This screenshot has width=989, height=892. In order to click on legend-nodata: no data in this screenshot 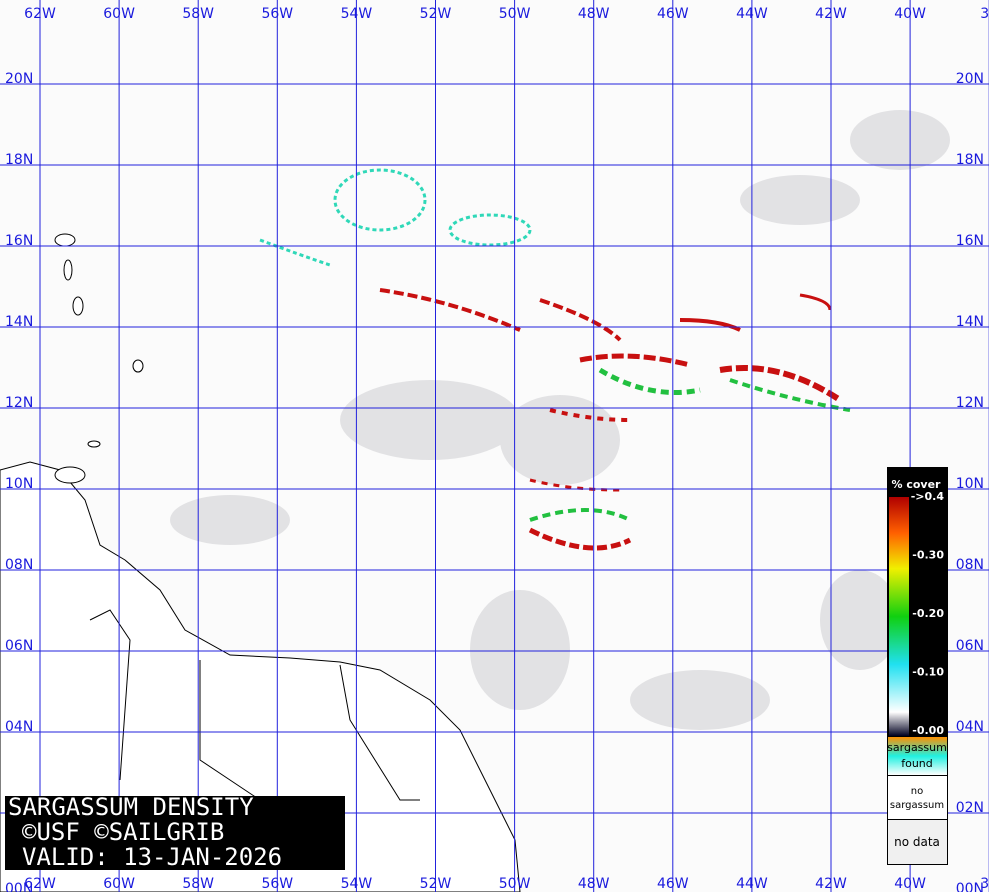, I will do `click(917, 842)`.